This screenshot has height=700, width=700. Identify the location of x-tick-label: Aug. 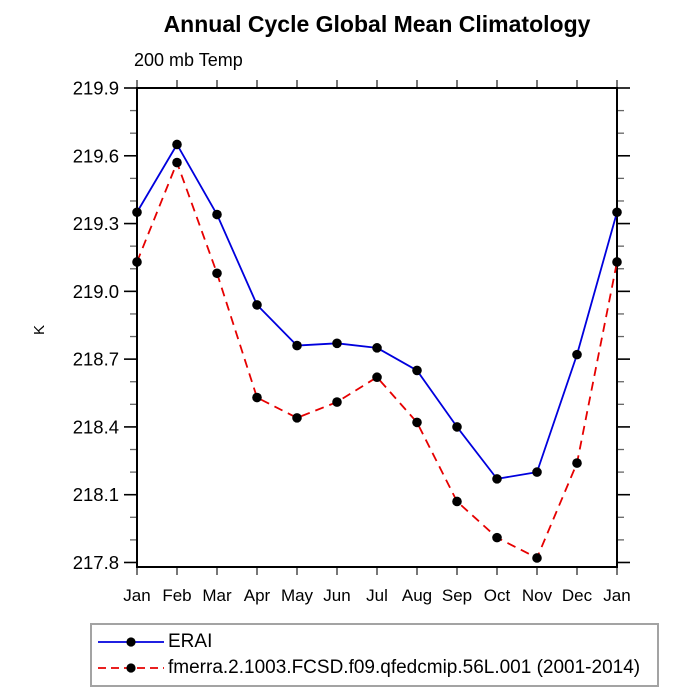
(417, 595).